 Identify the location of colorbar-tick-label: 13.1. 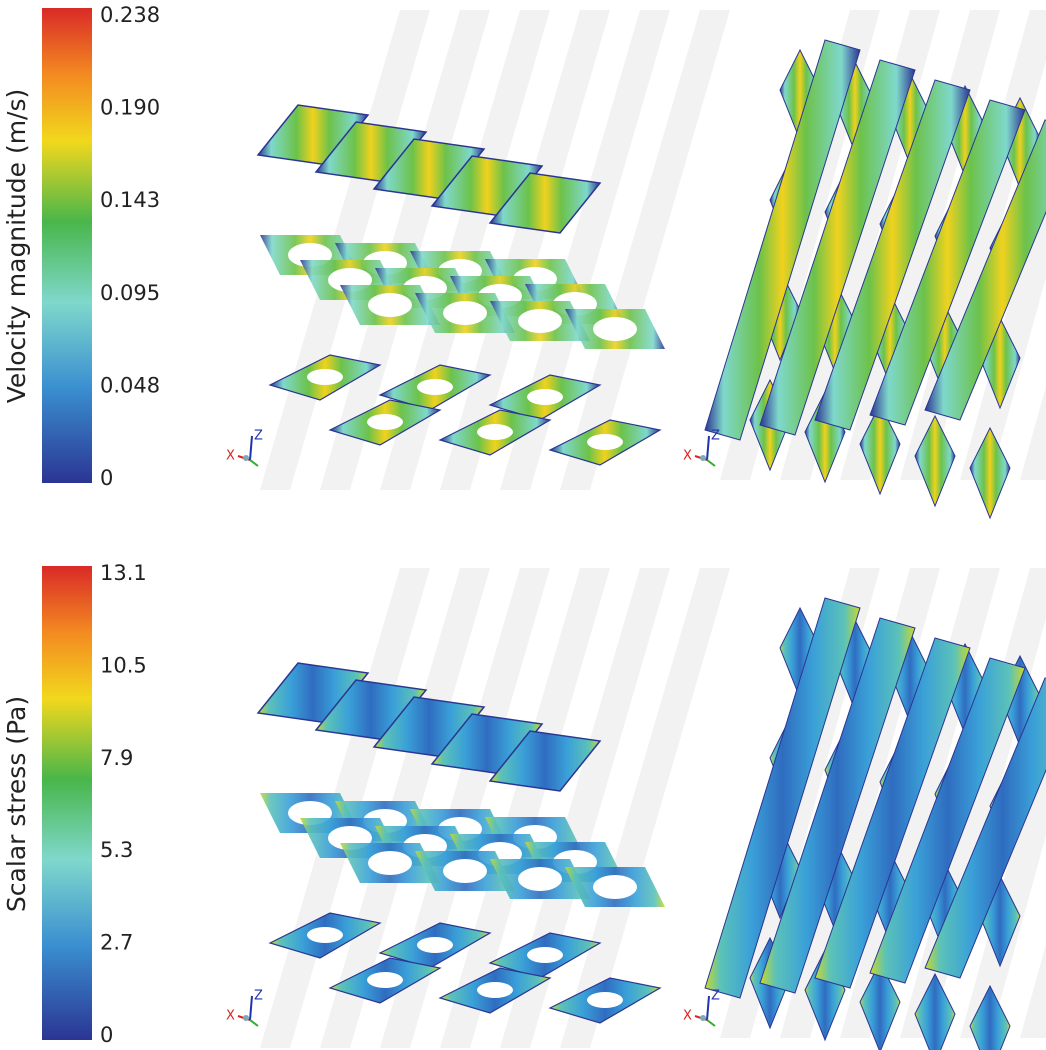
(123, 573).